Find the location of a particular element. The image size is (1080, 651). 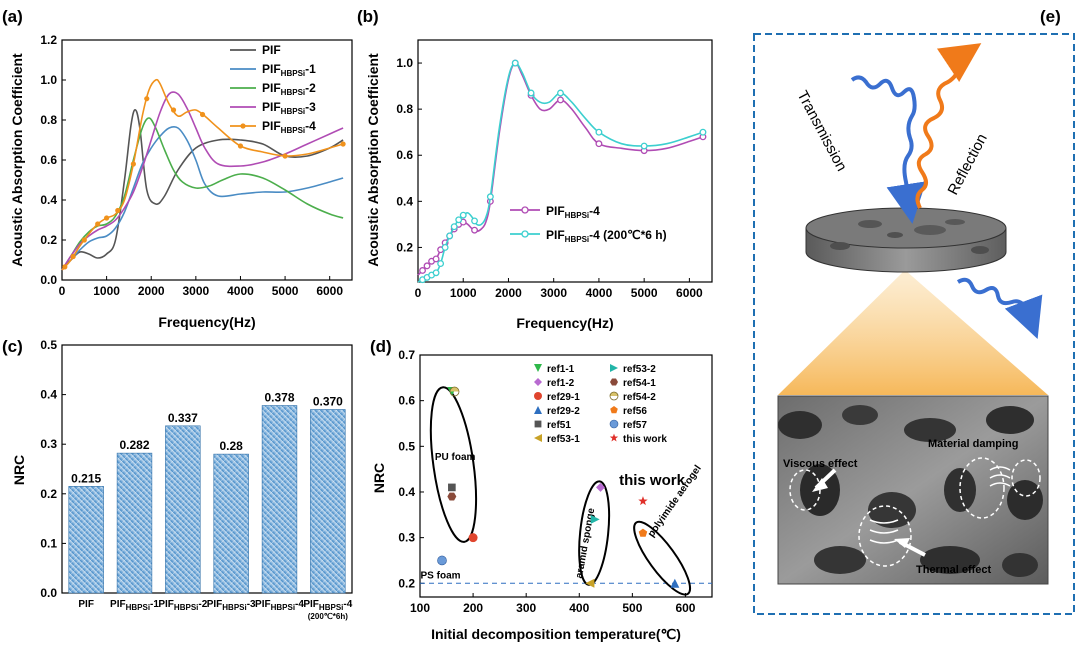

panel-c-ylabel: NRC is located at coordinates (19, 470).